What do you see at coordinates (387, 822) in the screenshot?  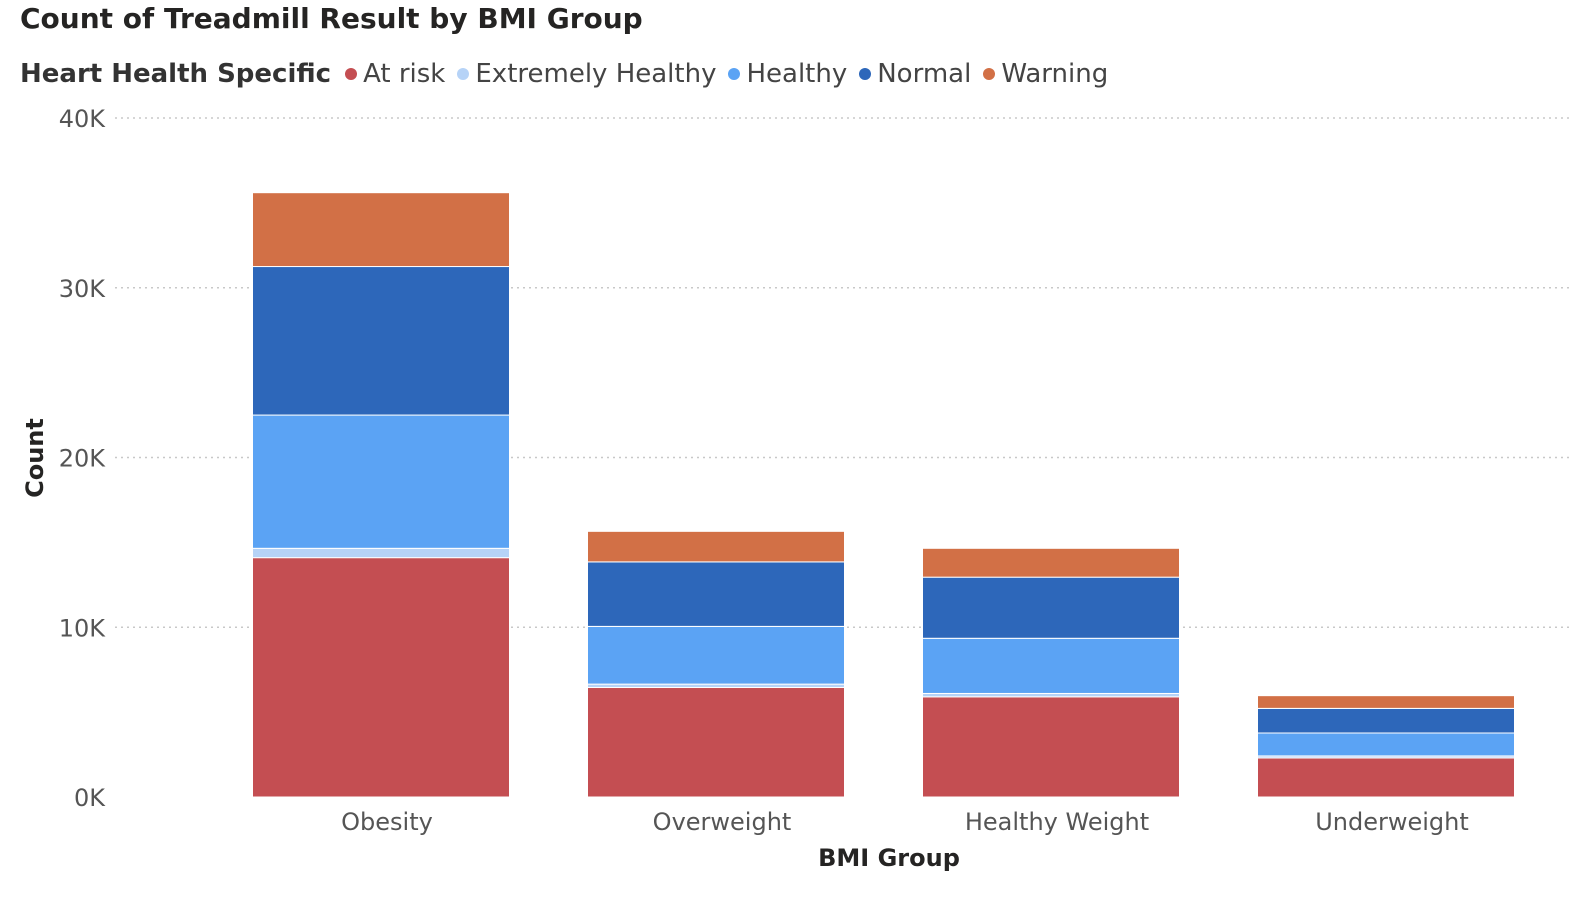 I see `x-tick-label: Obesity` at bounding box center [387, 822].